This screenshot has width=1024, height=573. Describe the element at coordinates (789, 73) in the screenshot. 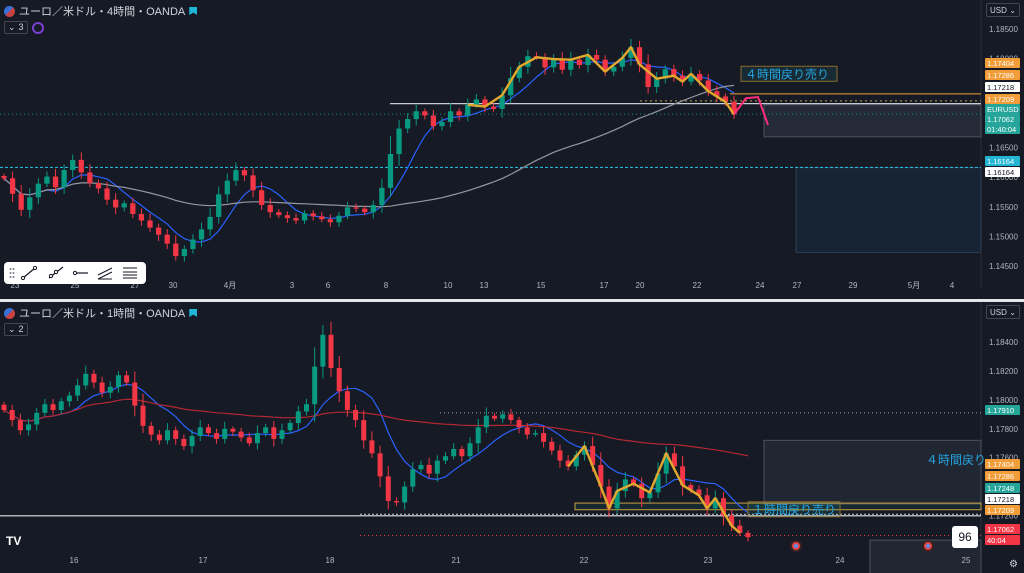

I see `zone-label-box` at that location.